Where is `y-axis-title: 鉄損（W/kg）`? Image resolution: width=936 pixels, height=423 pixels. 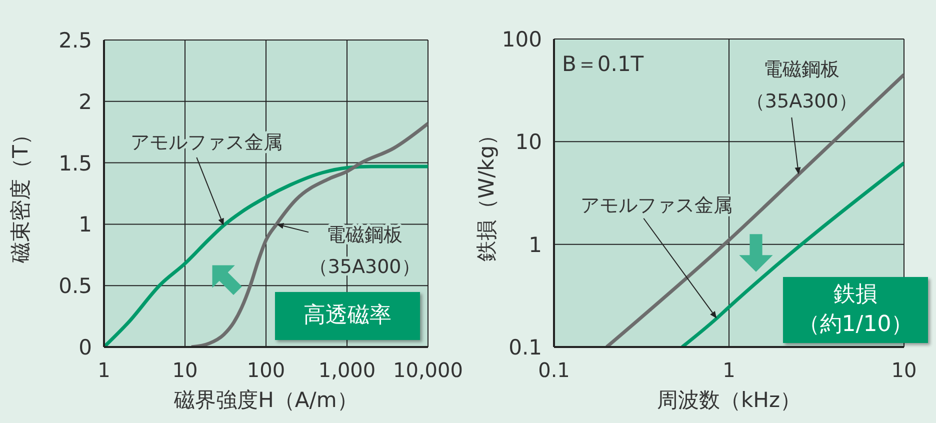
y-axis-title: 鉄損（W/kg） is located at coordinates (486, 193).